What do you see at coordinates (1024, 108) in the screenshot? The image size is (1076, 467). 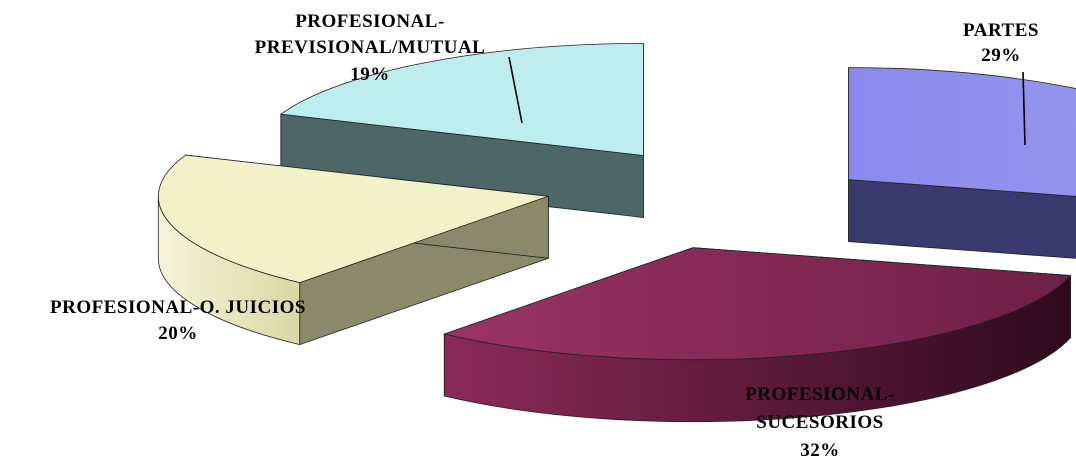 I see `leader-line-partes` at bounding box center [1024, 108].